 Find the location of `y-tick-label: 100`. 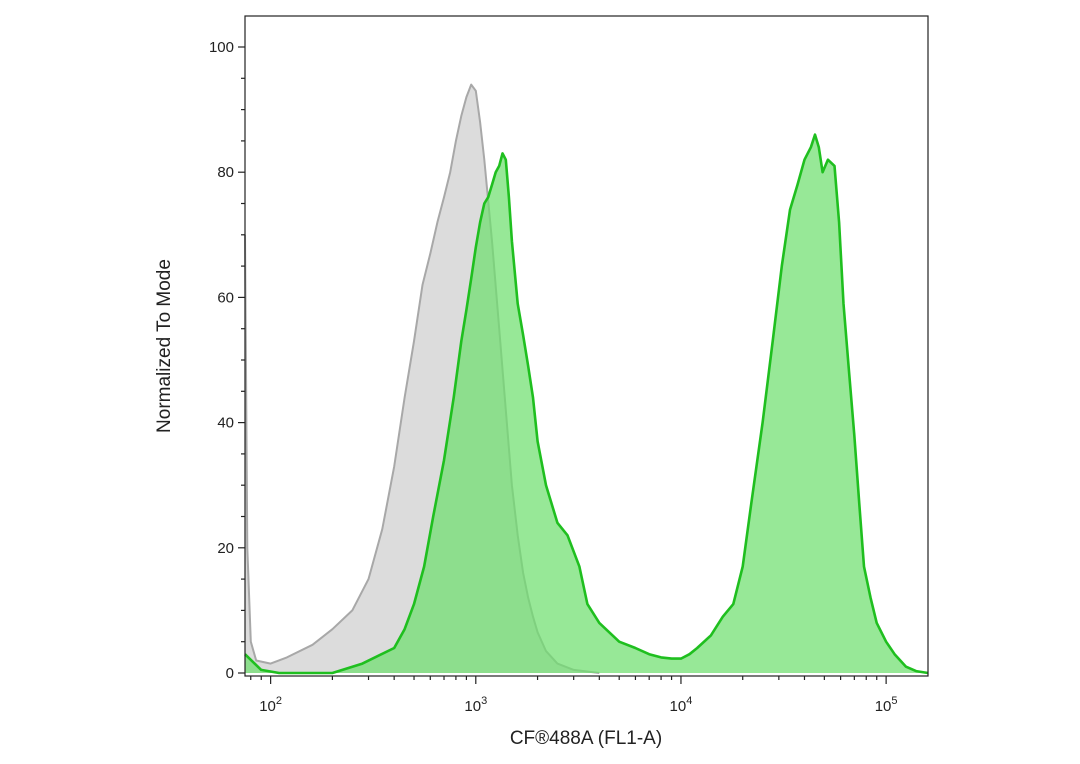

y-tick-label: 100 is located at coordinates (221, 47).